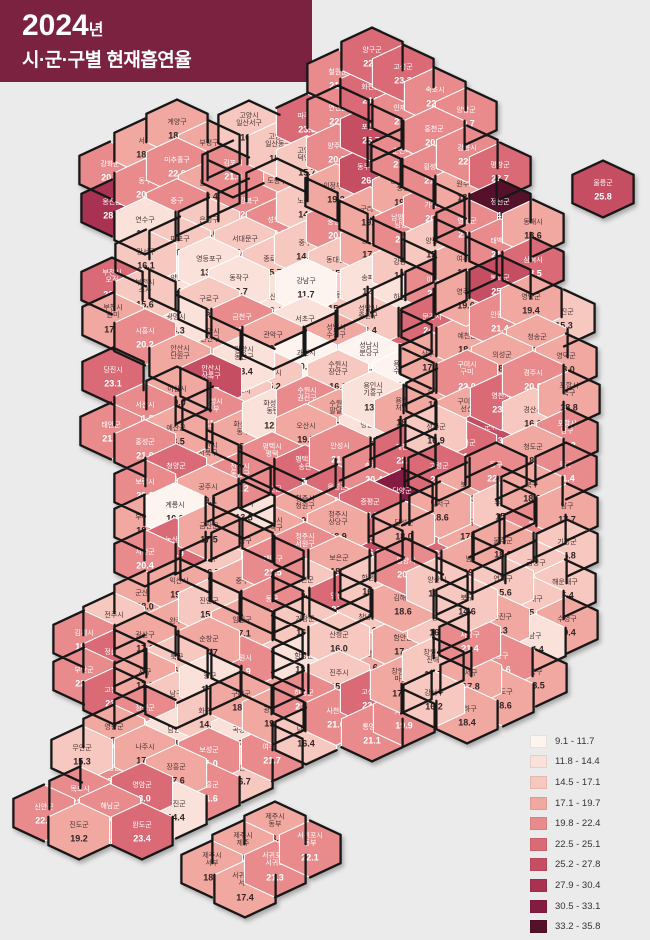  What do you see at coordinates (209, 540) in the screenshot?
I see `hex-value: 17.5` at bounding box center [209, 540].